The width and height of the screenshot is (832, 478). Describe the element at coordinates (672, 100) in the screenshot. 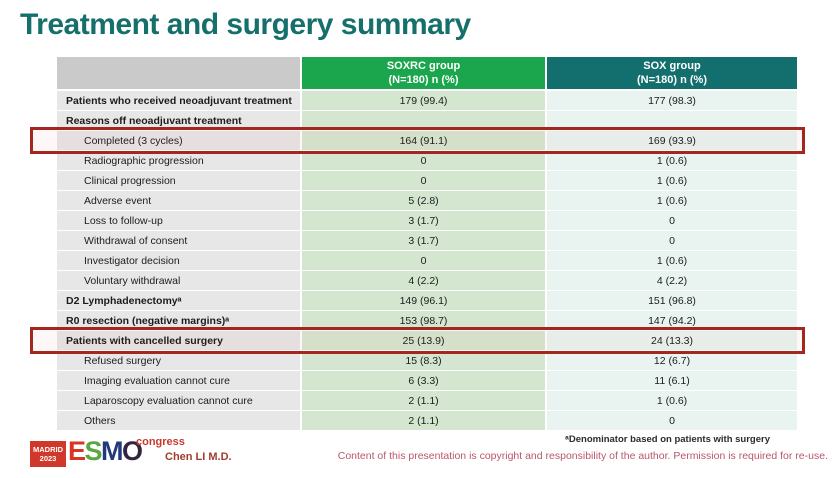

I see `sox-value: 177 (98.3)` at that location.